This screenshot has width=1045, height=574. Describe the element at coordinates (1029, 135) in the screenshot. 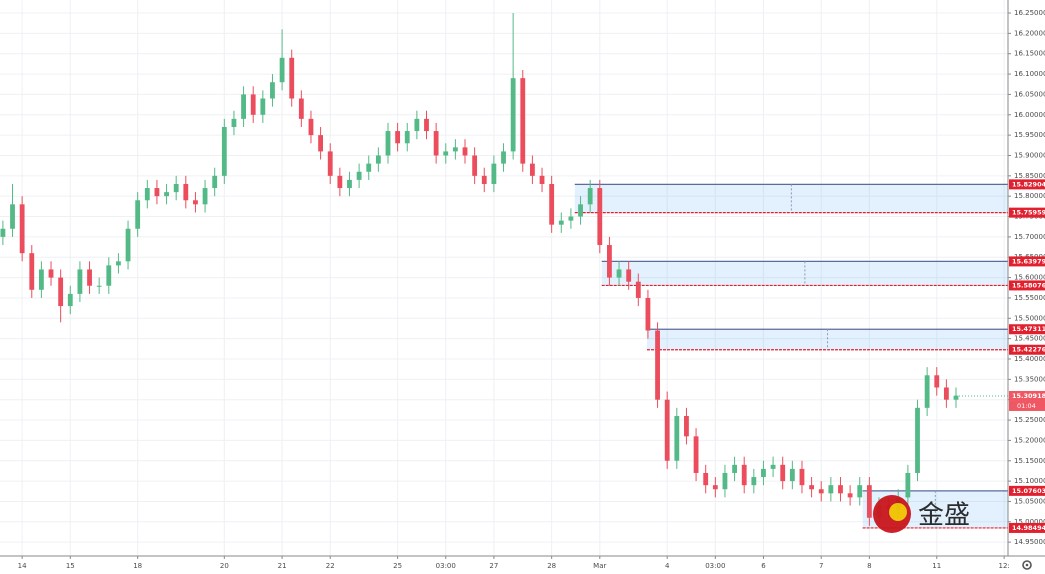

I see `y-tick-label: 15.95000` at that location.